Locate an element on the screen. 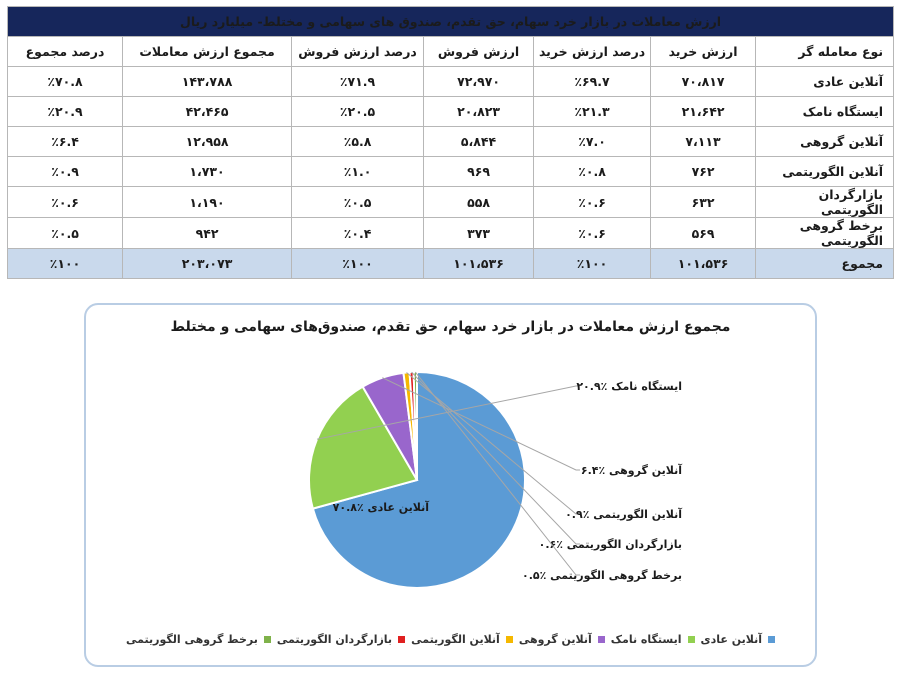  cell-total-value: ۱،۷۳۰ is located at coordinates (207, 171).